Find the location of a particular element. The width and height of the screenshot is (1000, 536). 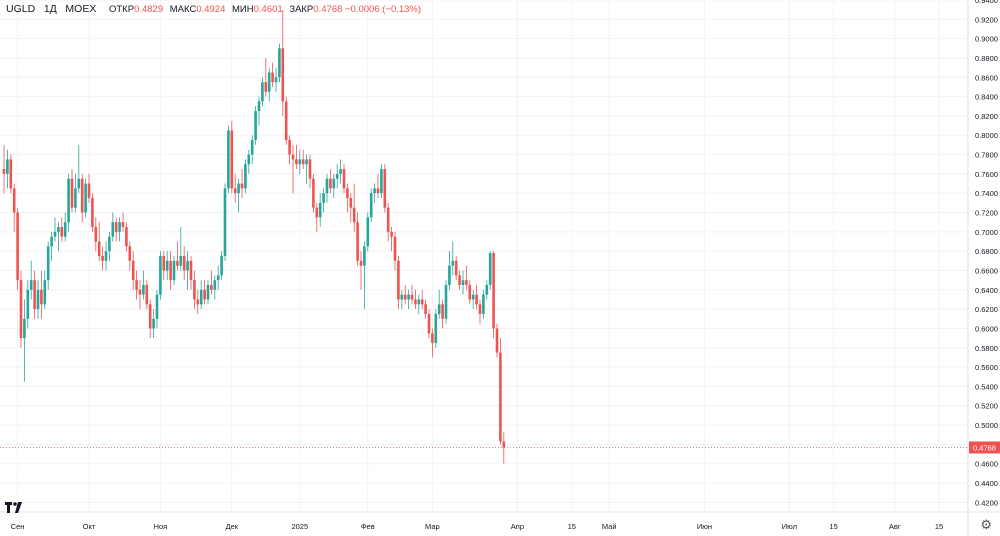

interval-label: 1Д is located at coordinates (50, 9).